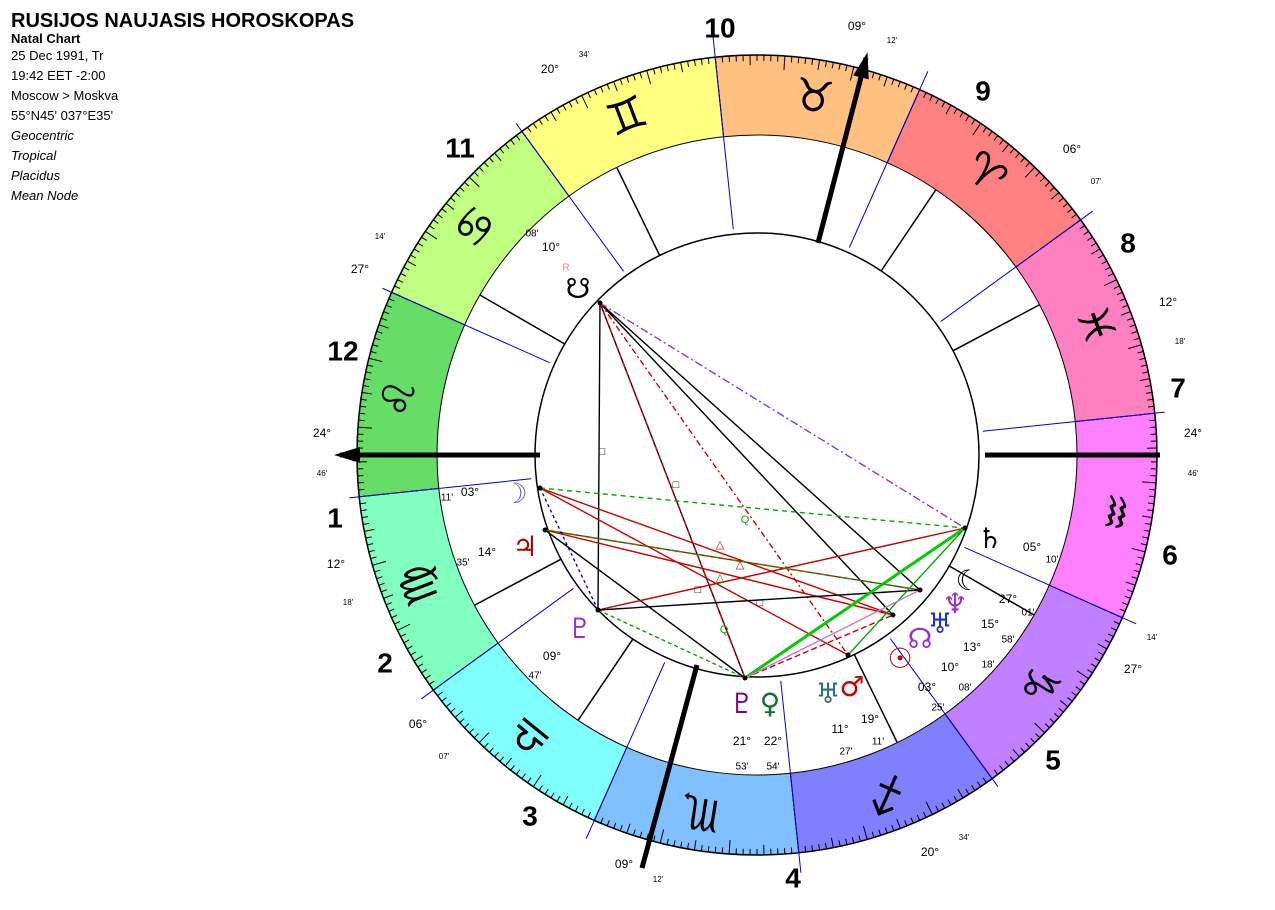 Image resolution: width=1275 pixels, height=910 pixels. I want to click on cusp-minute: 07', so click(444, 756).